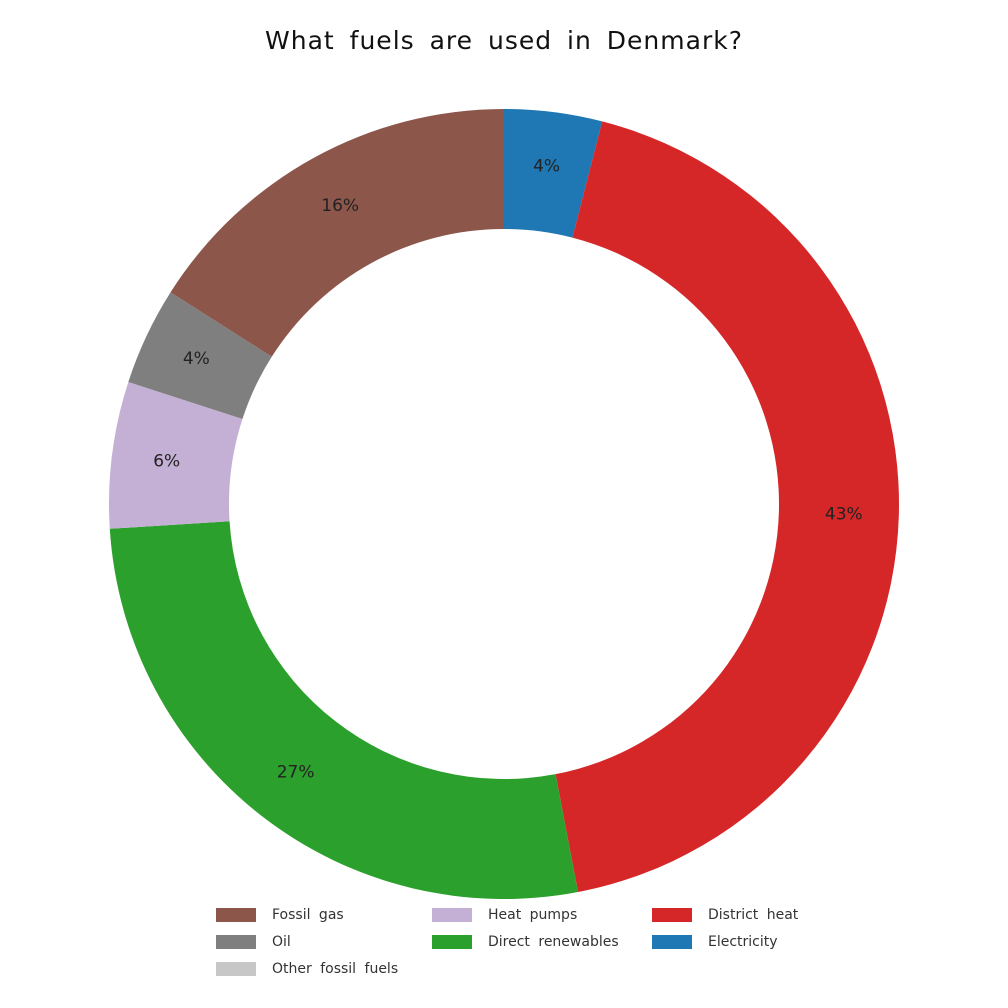 The height and width of the screenshot is (1008, 1008). What do you see at coordinates (340, 206) in the screenshot?
I see `slice-label-fossil-gas: 16%` at bounding box center [340, 206].